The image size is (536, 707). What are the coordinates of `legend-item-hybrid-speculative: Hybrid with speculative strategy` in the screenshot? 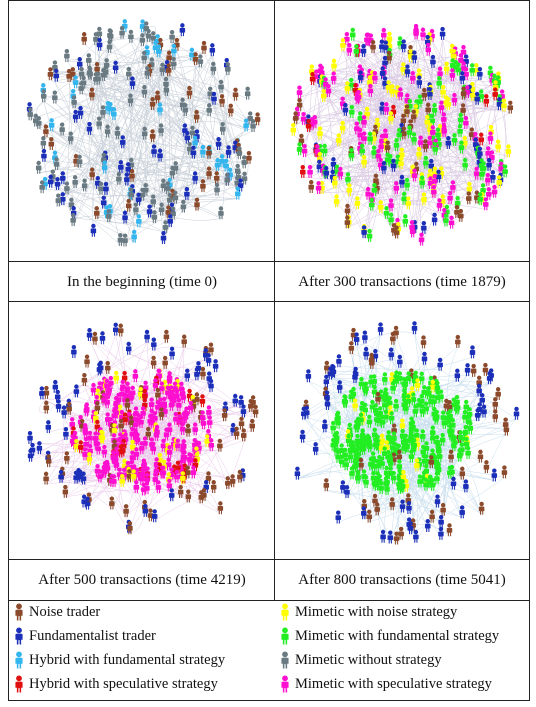 It's located at (114, 684).